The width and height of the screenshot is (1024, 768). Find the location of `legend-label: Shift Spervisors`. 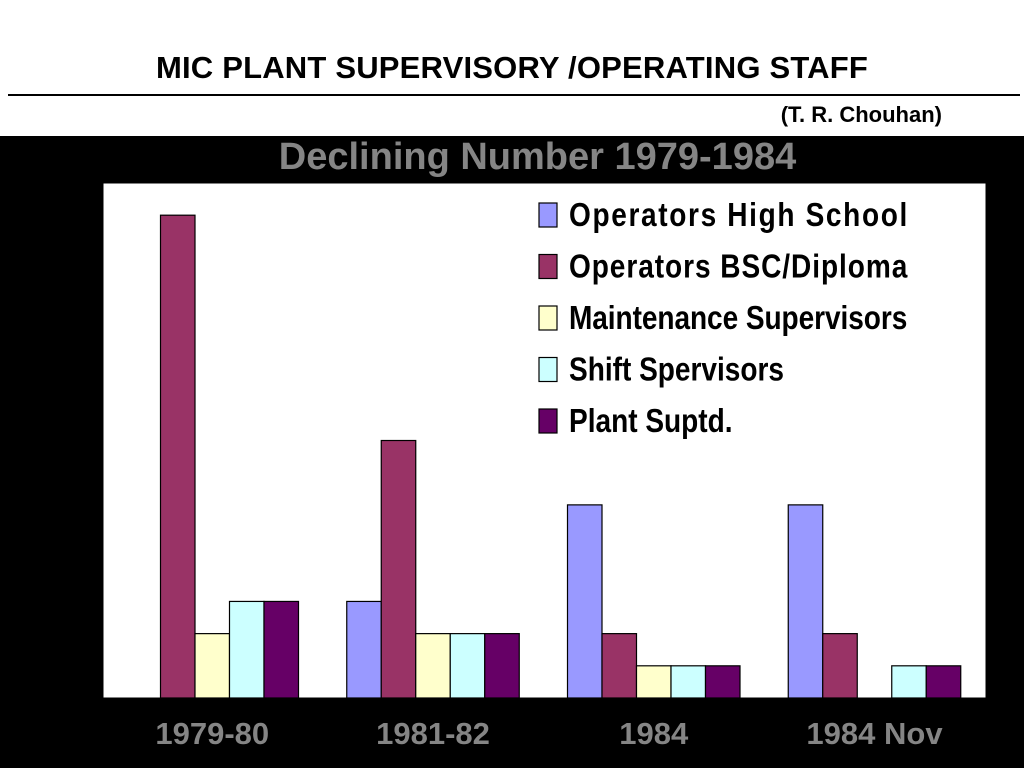

legend-label: Shift Spervisors is located at coordinates (676, 369).